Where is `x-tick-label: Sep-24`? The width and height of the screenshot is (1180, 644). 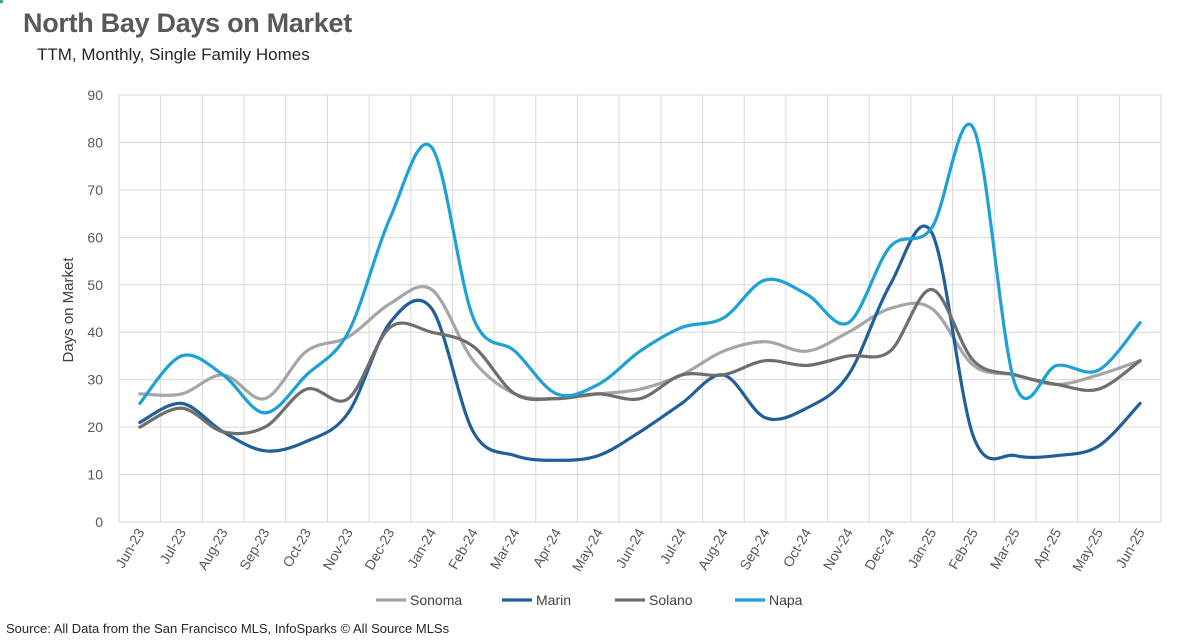 x-tick-label: Sep-24 is located at coordinates (754, 548).